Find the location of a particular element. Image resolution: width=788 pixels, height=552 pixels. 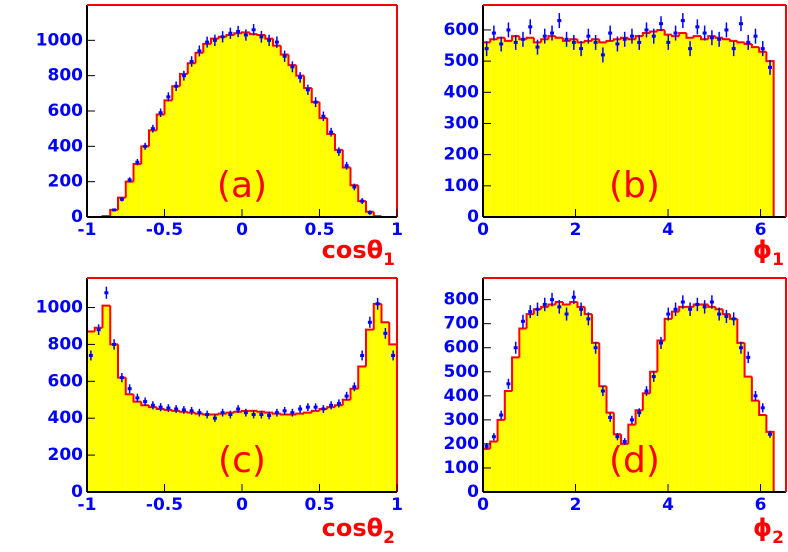

x-tick-label: 0 is located at coordinates (242, 230).